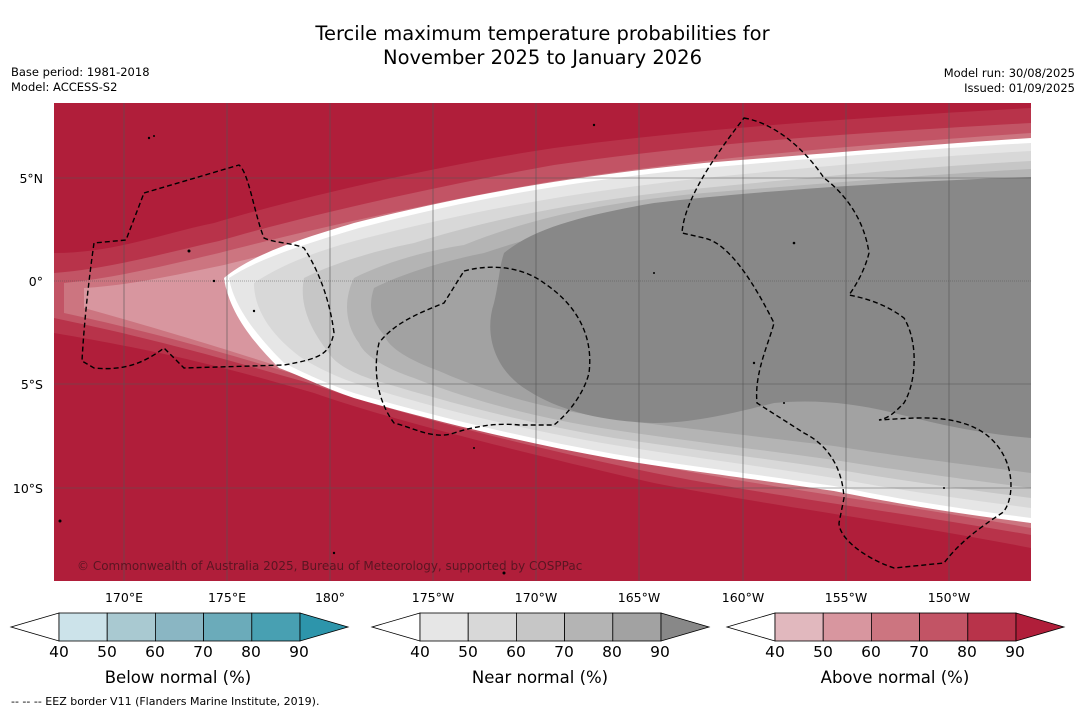 This screenshot has width=1085, height=713. I want to click on near-normal-label: Near normal (%), so click(540, 677).